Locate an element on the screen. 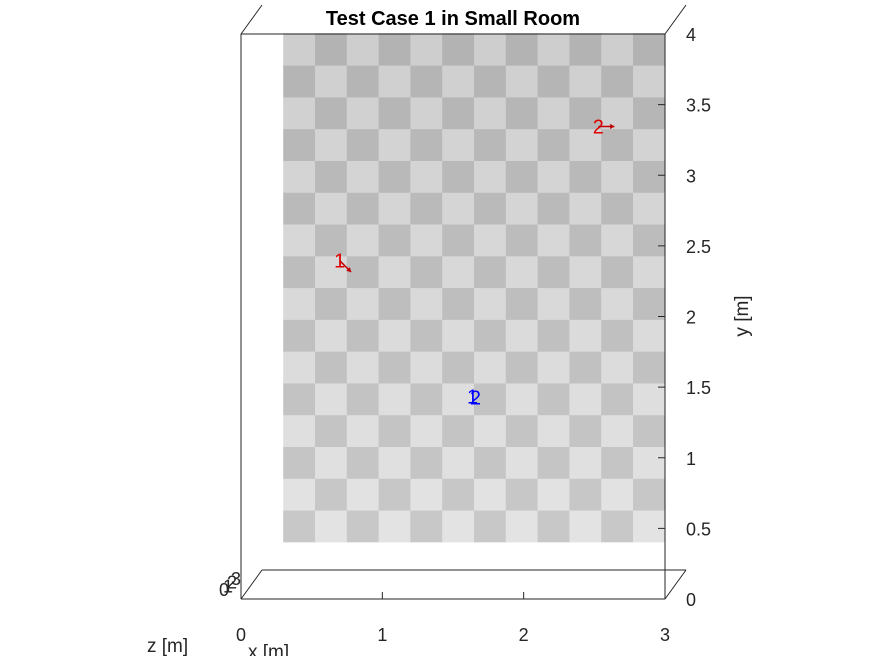  y-tick-label: 4 is located at coordinates (691, 35).